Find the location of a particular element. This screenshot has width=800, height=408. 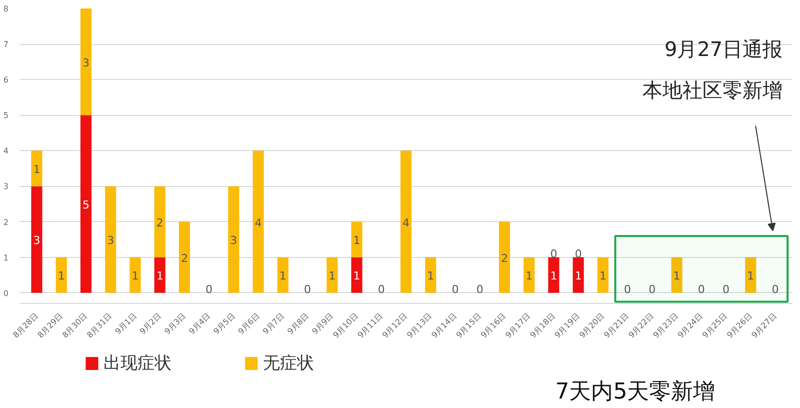

x-tick-label: 9月4日 is located at coordinates (199, 323).